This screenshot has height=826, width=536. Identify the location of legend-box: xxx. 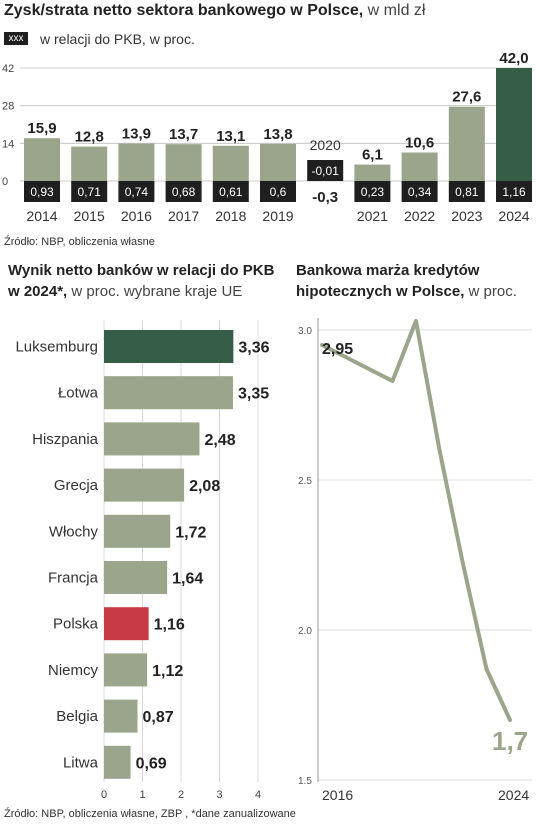
(16, 38).